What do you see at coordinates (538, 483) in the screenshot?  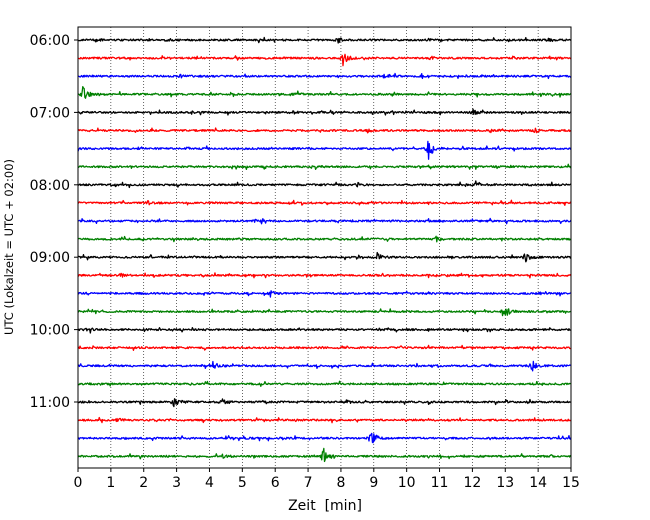 I see `x-tick-label: 14` at bounding box center [538, 483].